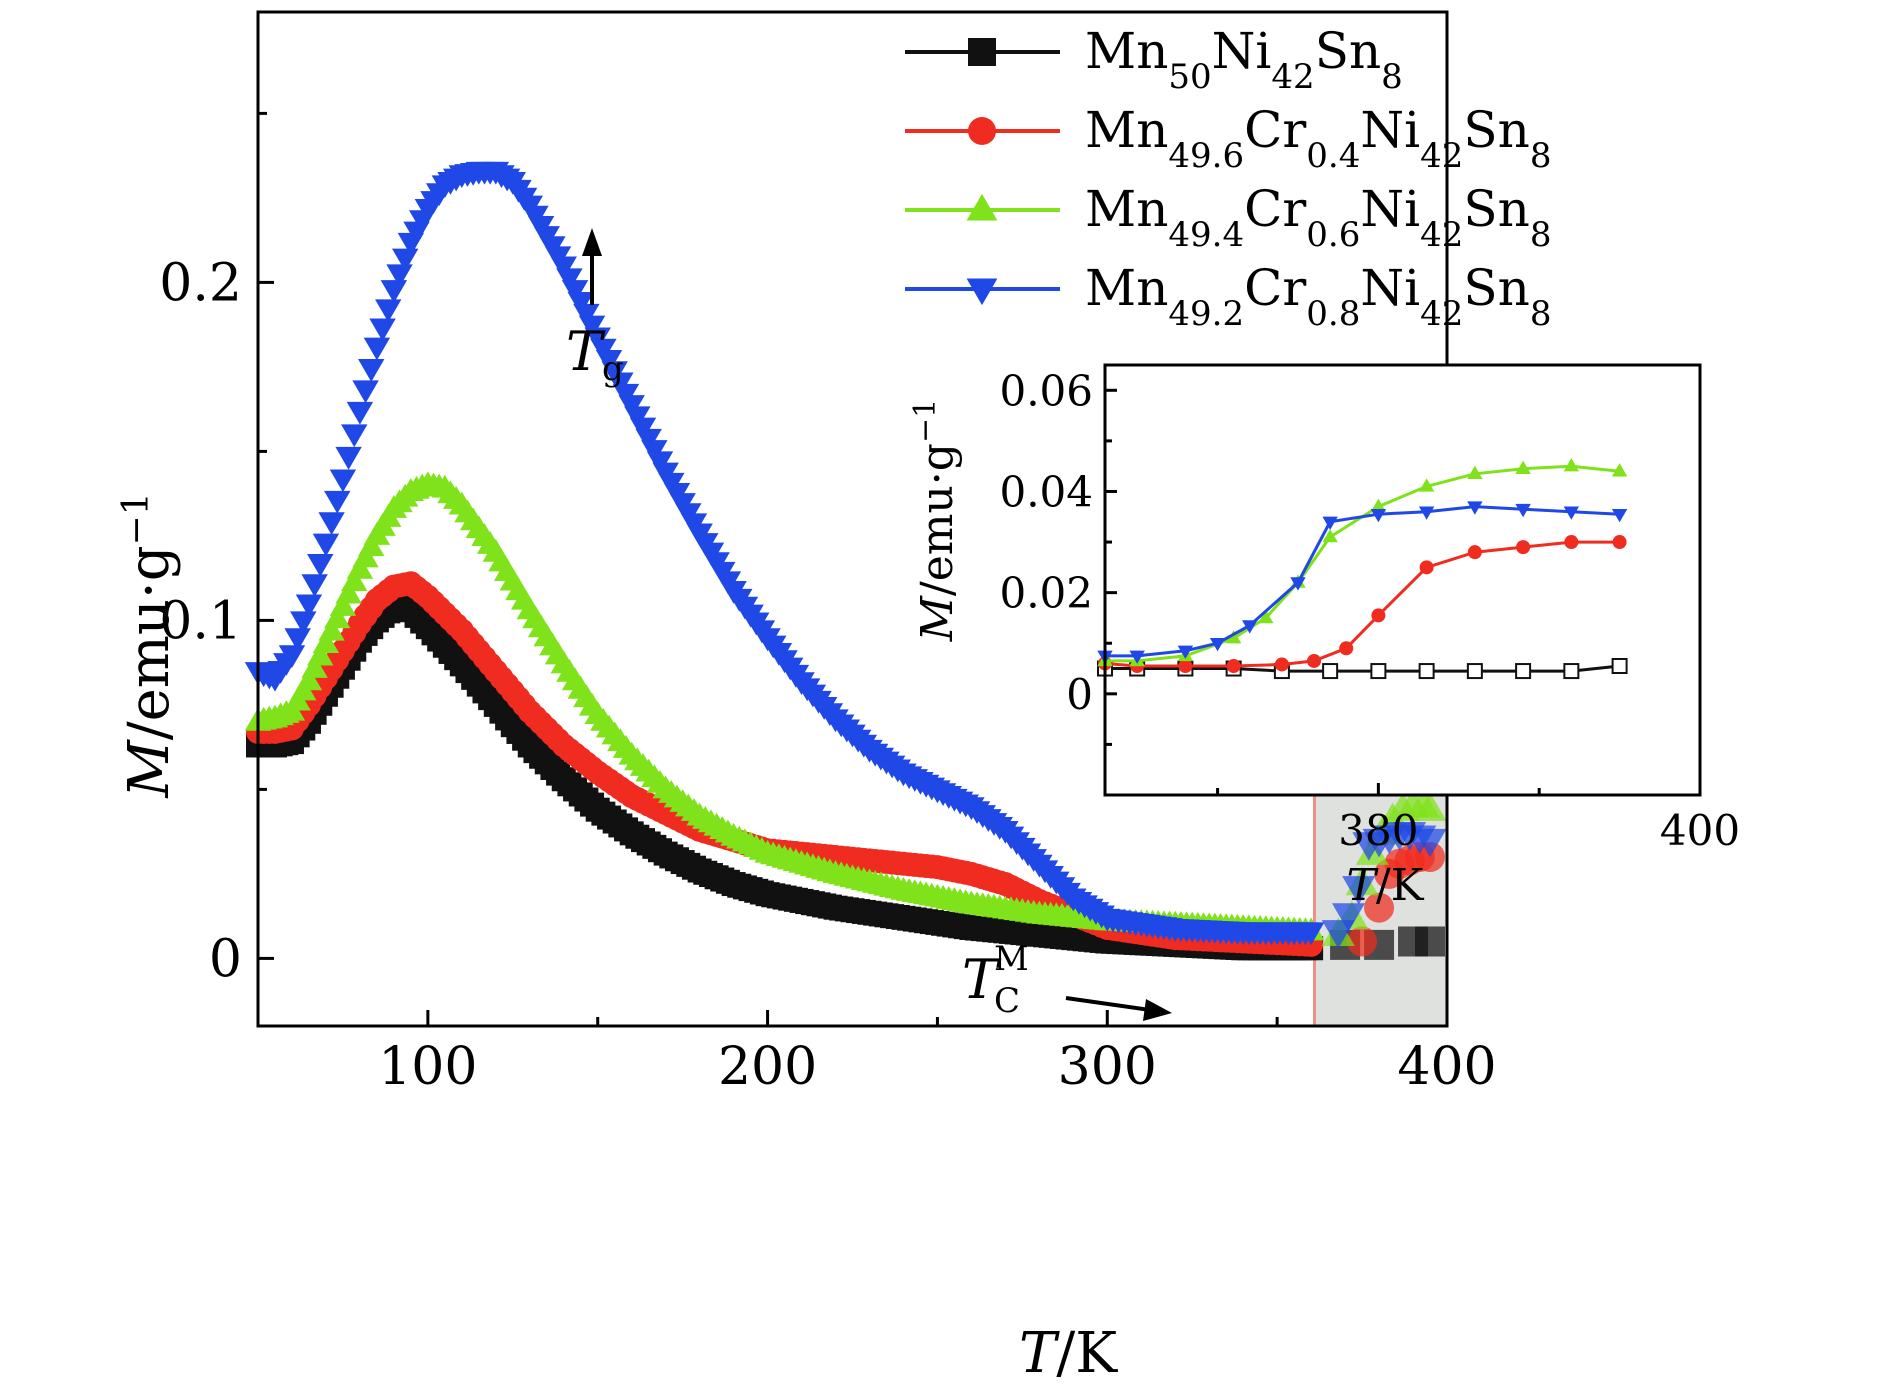 The width and height of the screenshot is (1890, 1394). What do you see at coordinates (936, 520) in the screenshot?
I see `inset-y-title: M/emu·g−1` at bounding box center [936, 520].